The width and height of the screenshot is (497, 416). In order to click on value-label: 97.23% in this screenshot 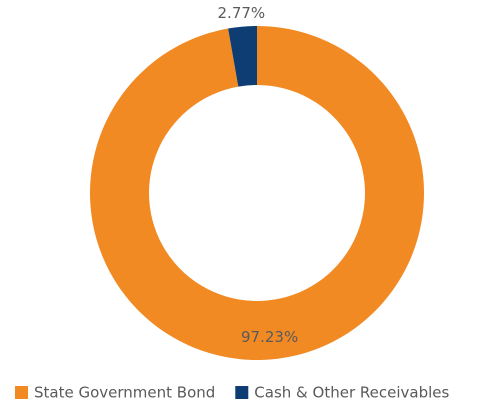, I will do `click(269, 337)`.